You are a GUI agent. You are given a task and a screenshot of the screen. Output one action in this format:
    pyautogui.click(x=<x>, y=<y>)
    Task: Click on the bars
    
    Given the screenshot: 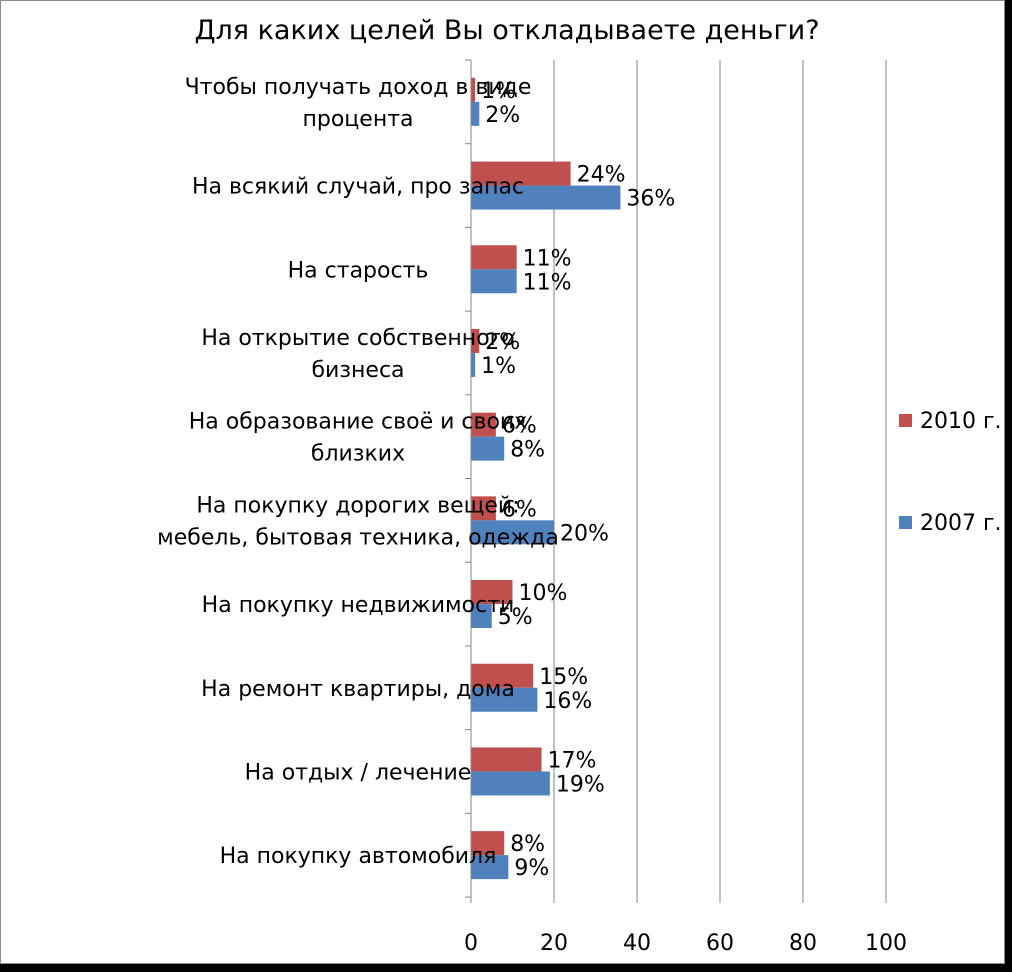 What is the action you would take?
    pyautogui.click(x=546, y=478)
    